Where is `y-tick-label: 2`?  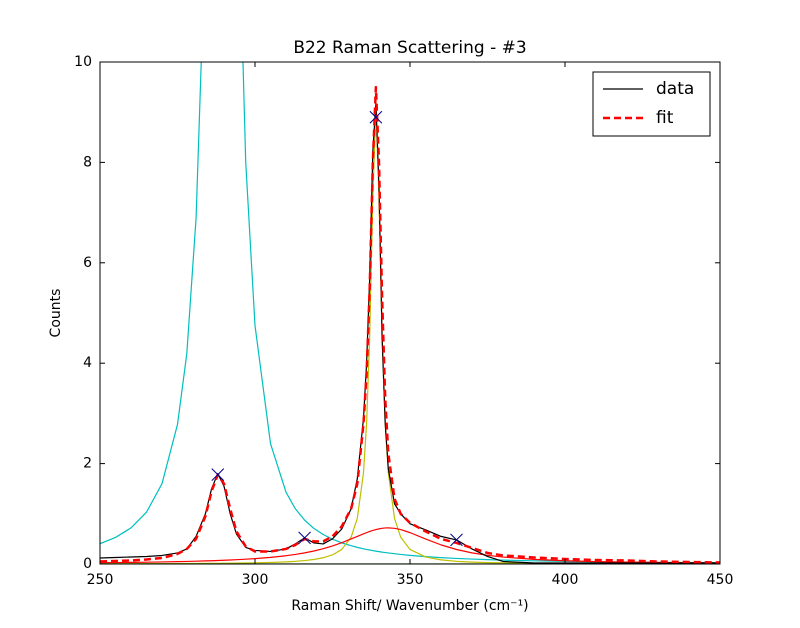
y-tick-label: 2 is located at coordinates (87, 464).